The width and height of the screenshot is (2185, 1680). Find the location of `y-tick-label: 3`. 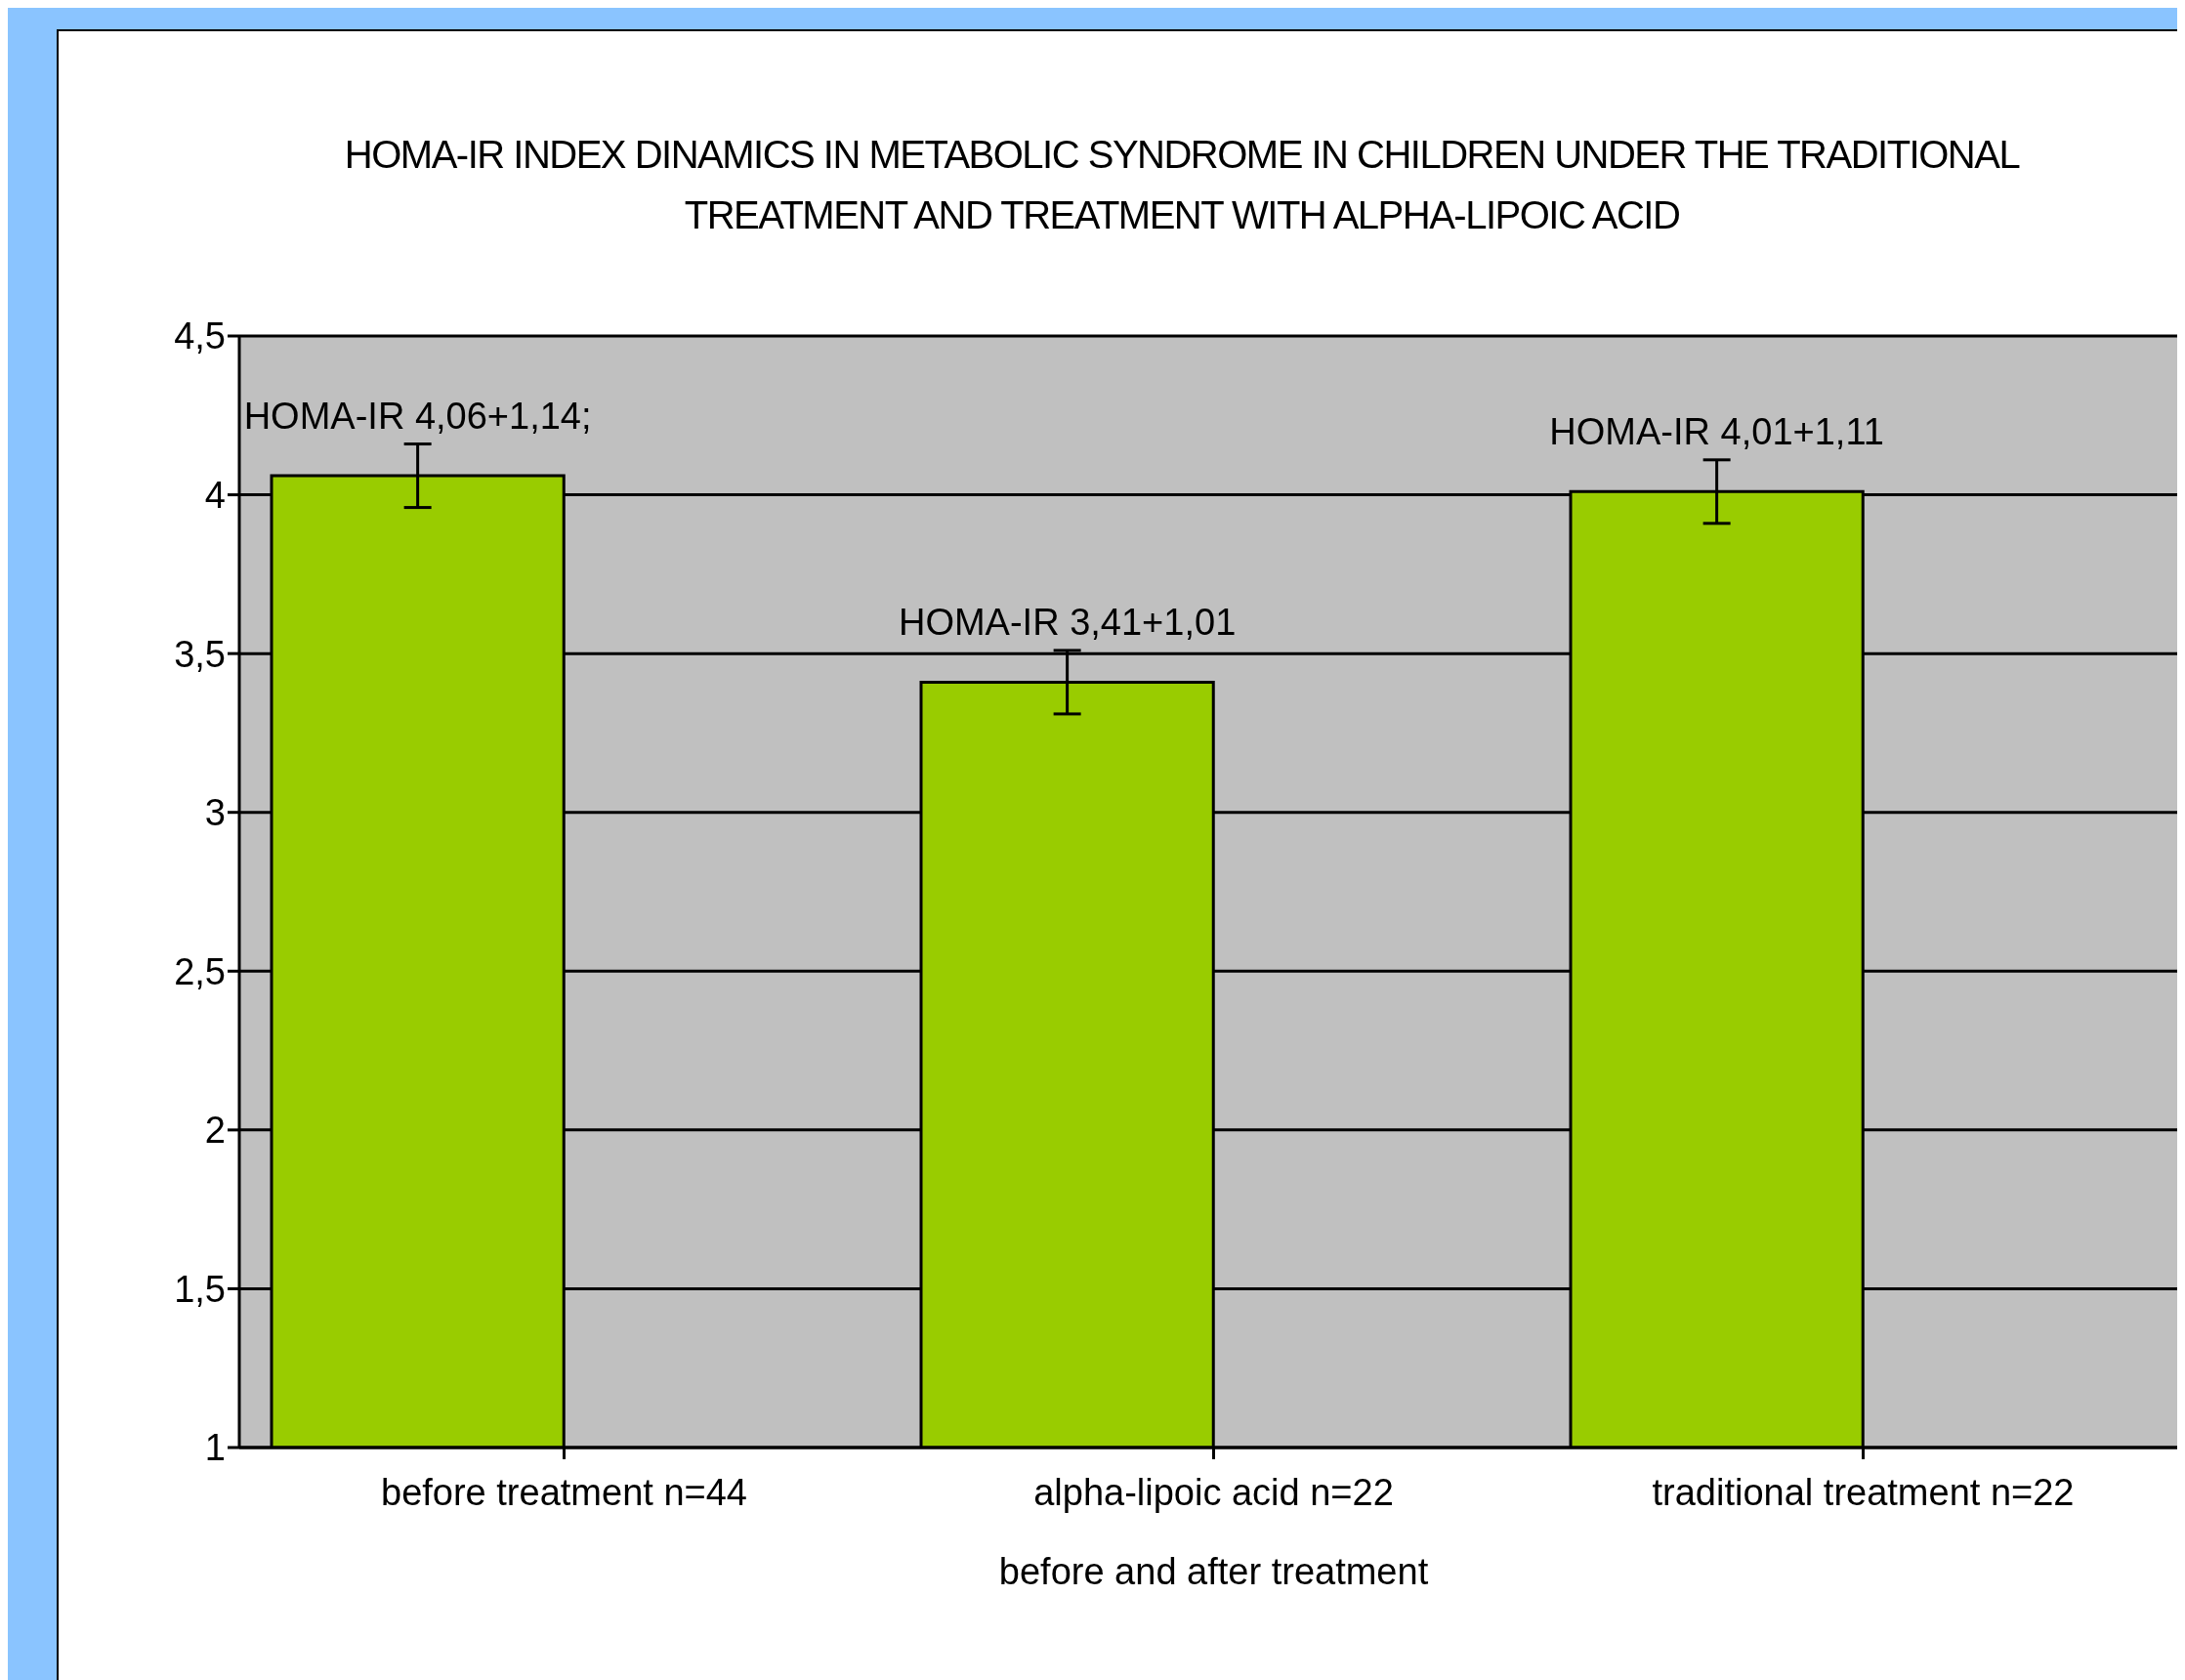

y-tick-label: 3 is located at coordinates (215, 813).